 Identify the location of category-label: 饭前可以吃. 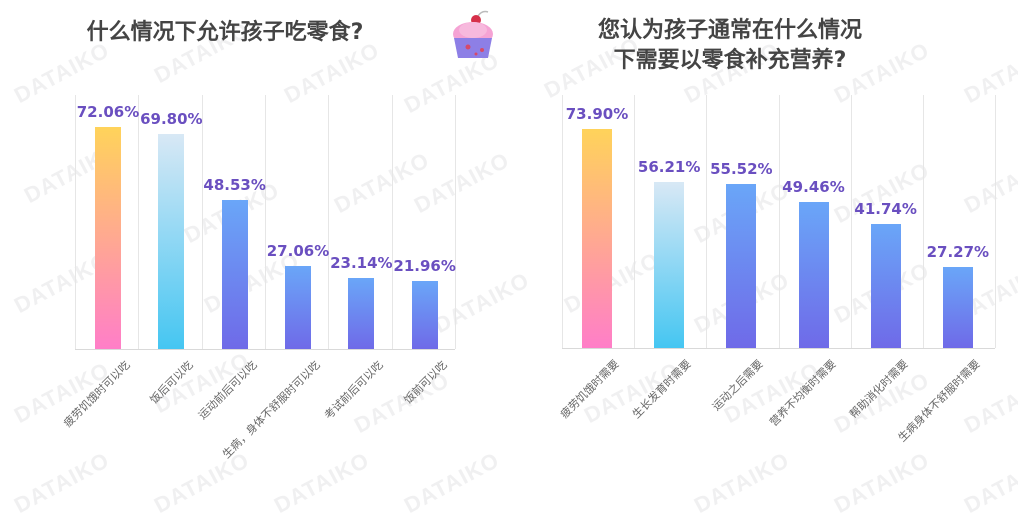
(425, 382).